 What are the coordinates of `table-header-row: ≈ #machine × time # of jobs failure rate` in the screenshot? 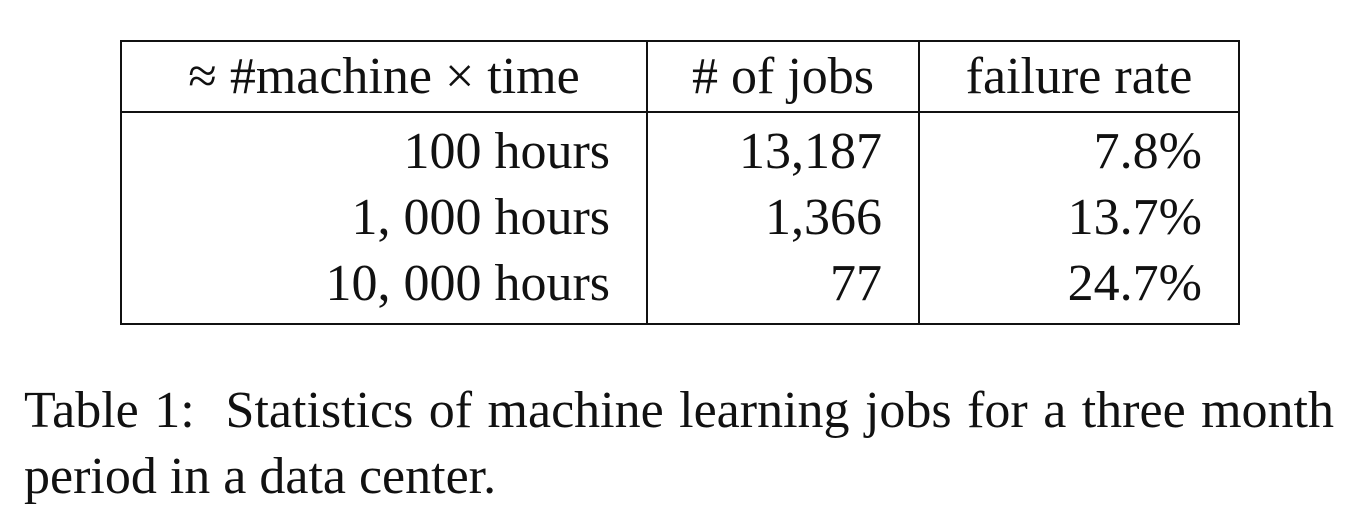 It's located at (680, 77).